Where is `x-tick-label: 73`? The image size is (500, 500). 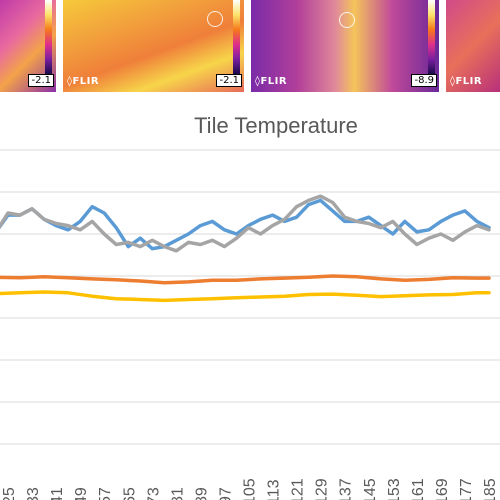 x-tick-label: 73 is located at coordinates (153, 493).